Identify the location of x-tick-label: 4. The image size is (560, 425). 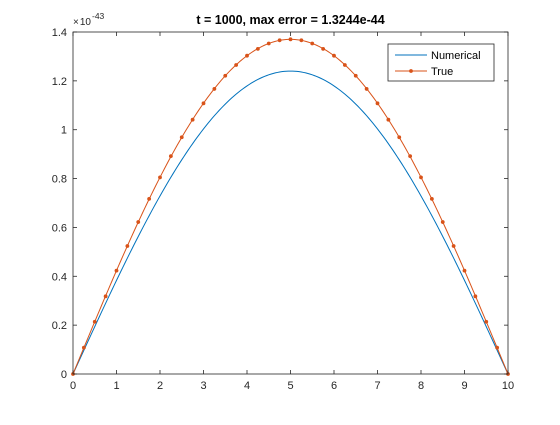
(247, 386).